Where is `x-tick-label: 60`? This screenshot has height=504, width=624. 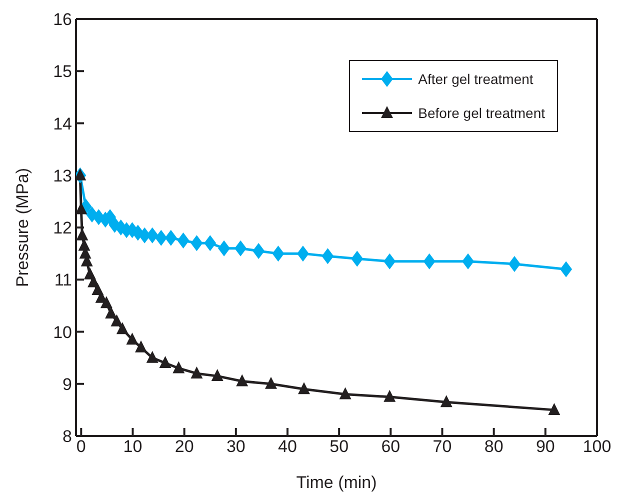 x-tick-label: 60 is located at coordinates (390, 446).